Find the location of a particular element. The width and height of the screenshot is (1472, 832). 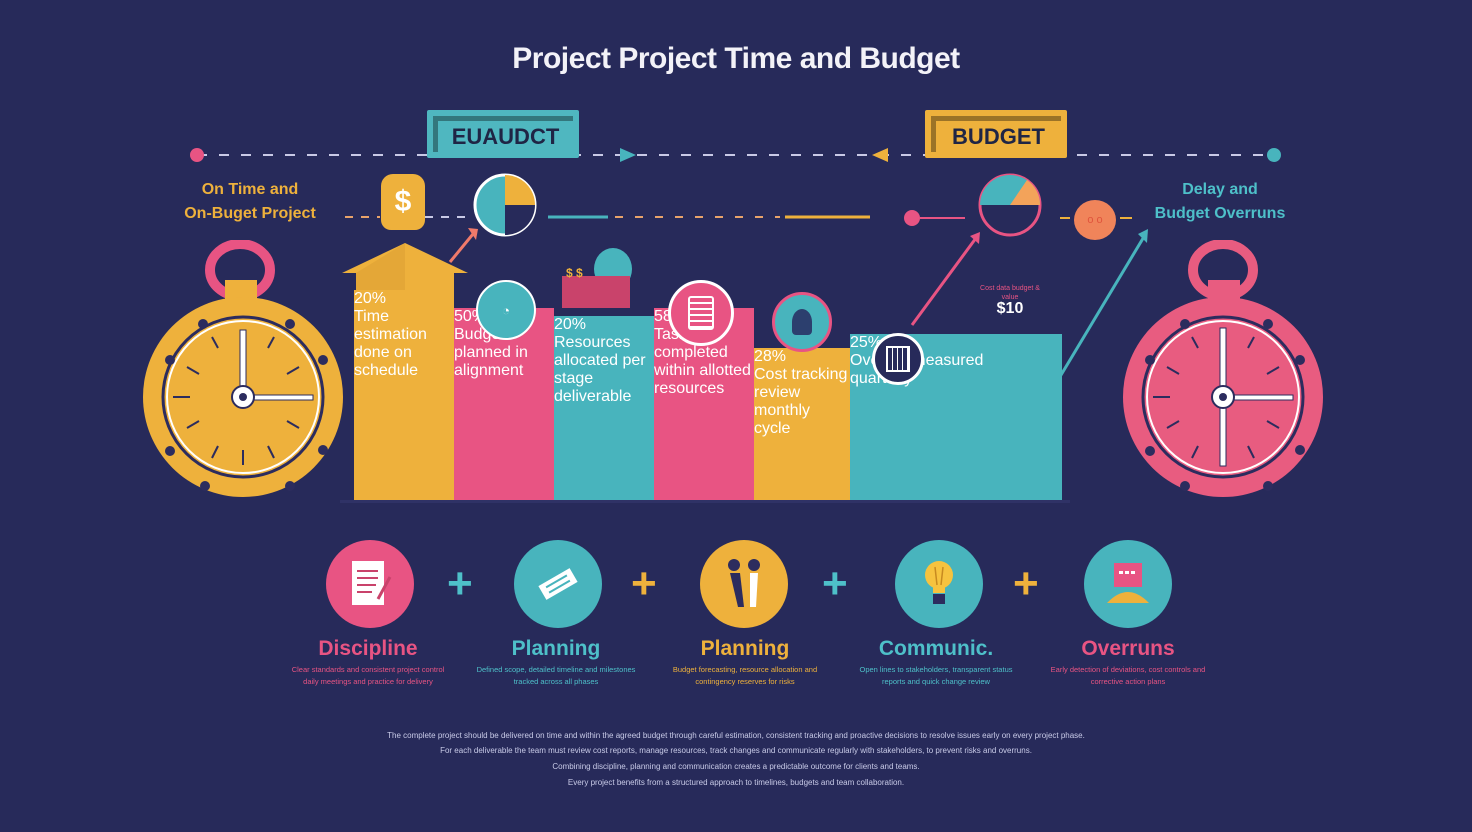

checklist-icon is located at coordinates (701, 313).